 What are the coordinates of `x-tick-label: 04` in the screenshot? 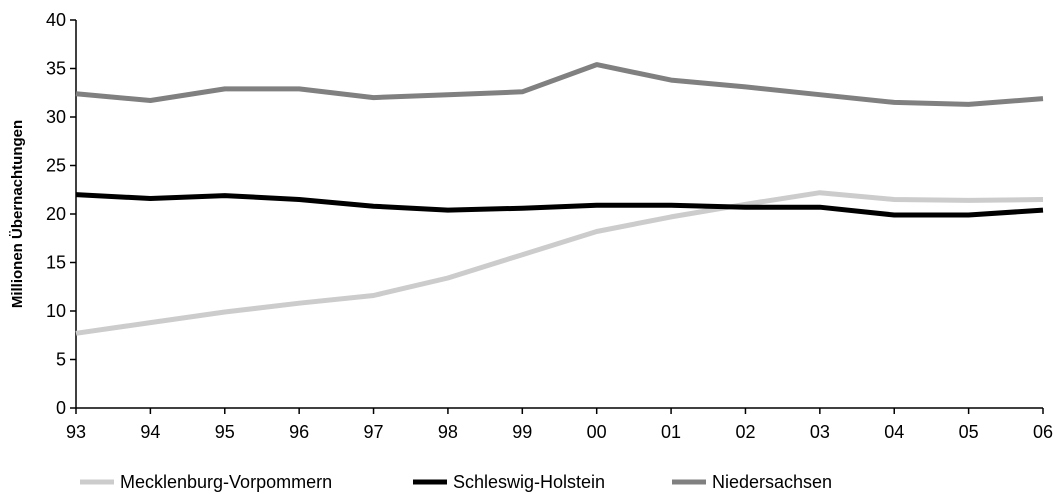 It's located at (894, 432).